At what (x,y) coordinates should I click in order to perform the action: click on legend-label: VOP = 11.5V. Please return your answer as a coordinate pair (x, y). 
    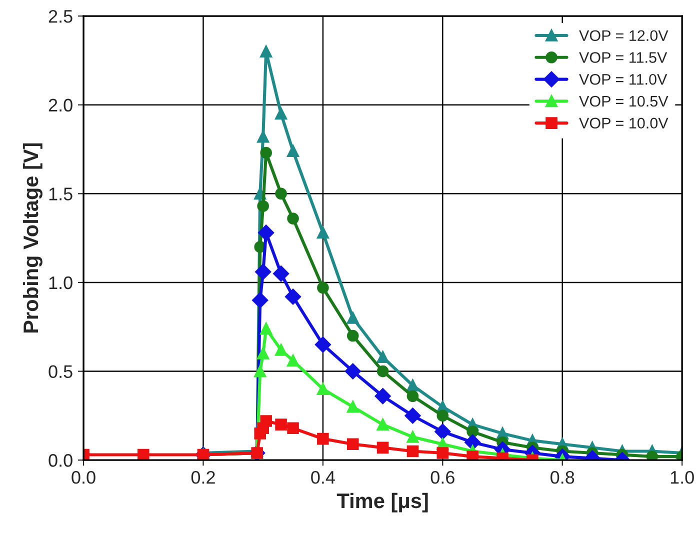
    Looking at the image, I should click on (623, 57).